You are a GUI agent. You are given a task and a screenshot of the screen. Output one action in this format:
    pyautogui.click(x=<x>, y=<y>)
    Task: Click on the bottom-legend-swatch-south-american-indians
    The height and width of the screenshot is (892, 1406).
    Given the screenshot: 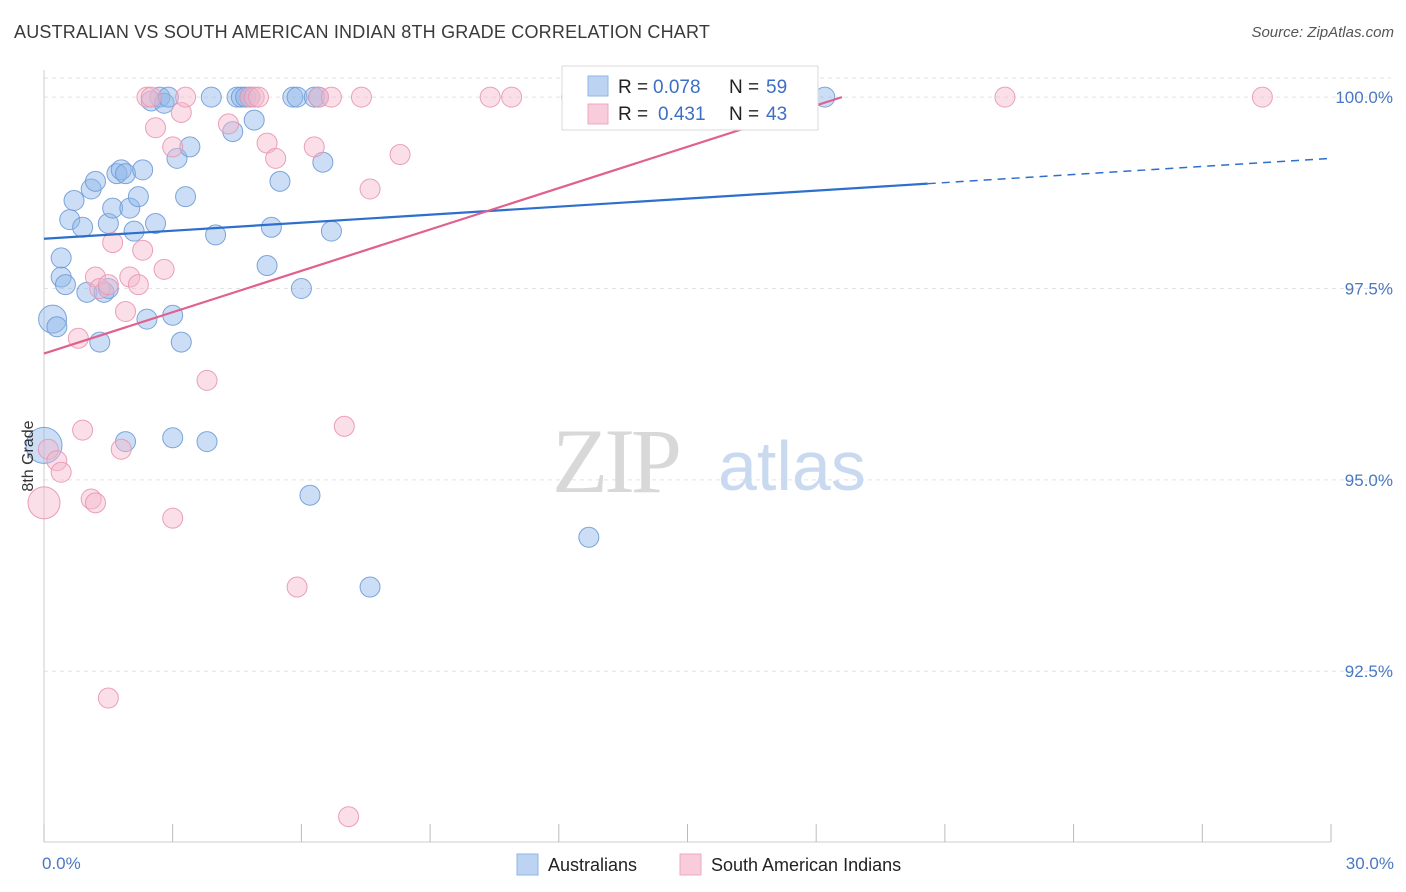 What is the action you would take?
    pyautogui.click(x=690, y=864)
    